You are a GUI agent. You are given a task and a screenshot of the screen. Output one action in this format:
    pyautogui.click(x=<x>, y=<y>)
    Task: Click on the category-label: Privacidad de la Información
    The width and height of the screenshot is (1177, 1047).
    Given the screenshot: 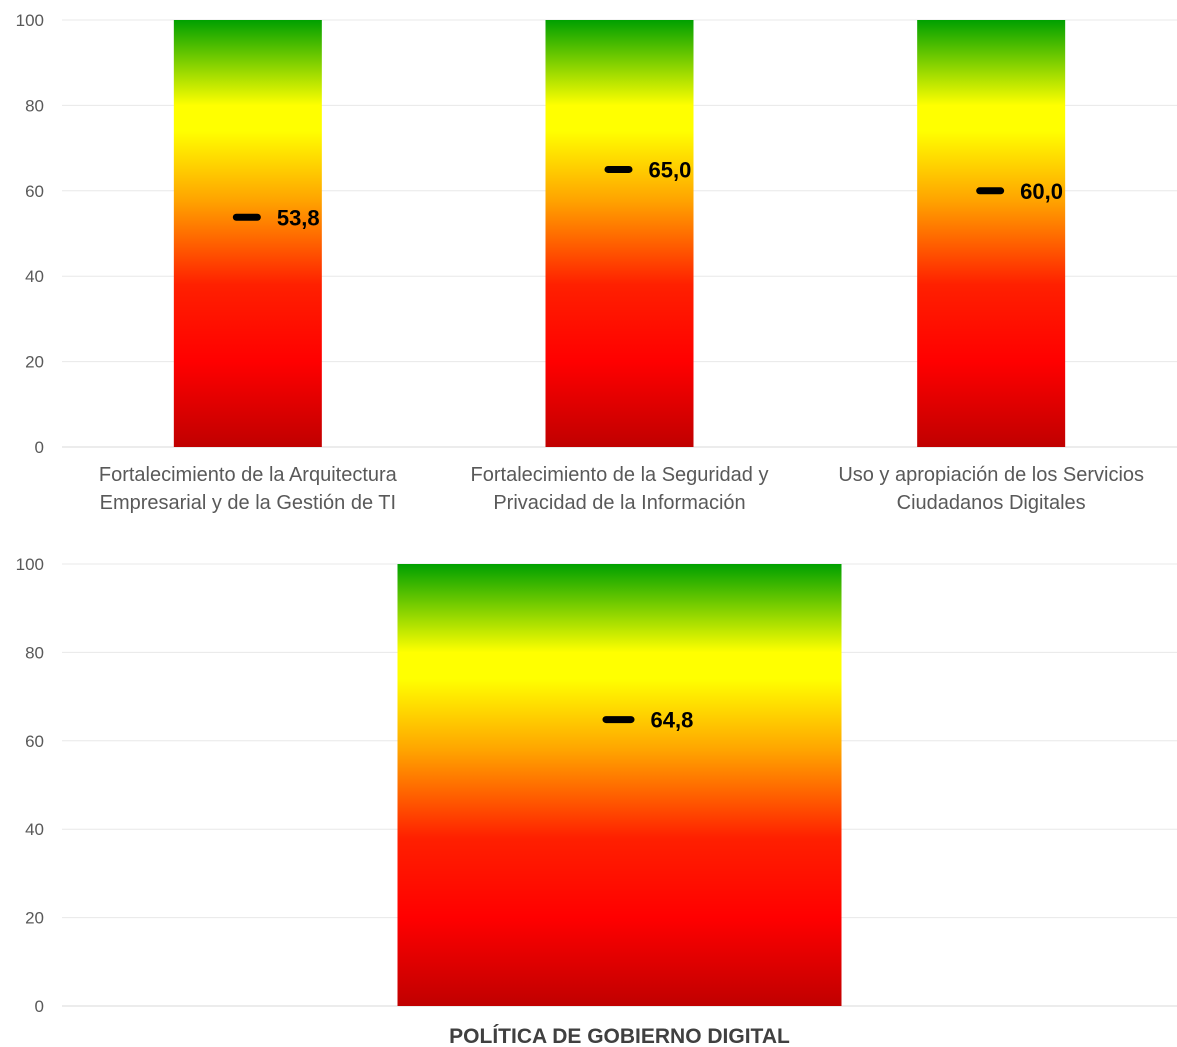 What is the action you would take?
    pyautogui.click(x=619, y=503)
    